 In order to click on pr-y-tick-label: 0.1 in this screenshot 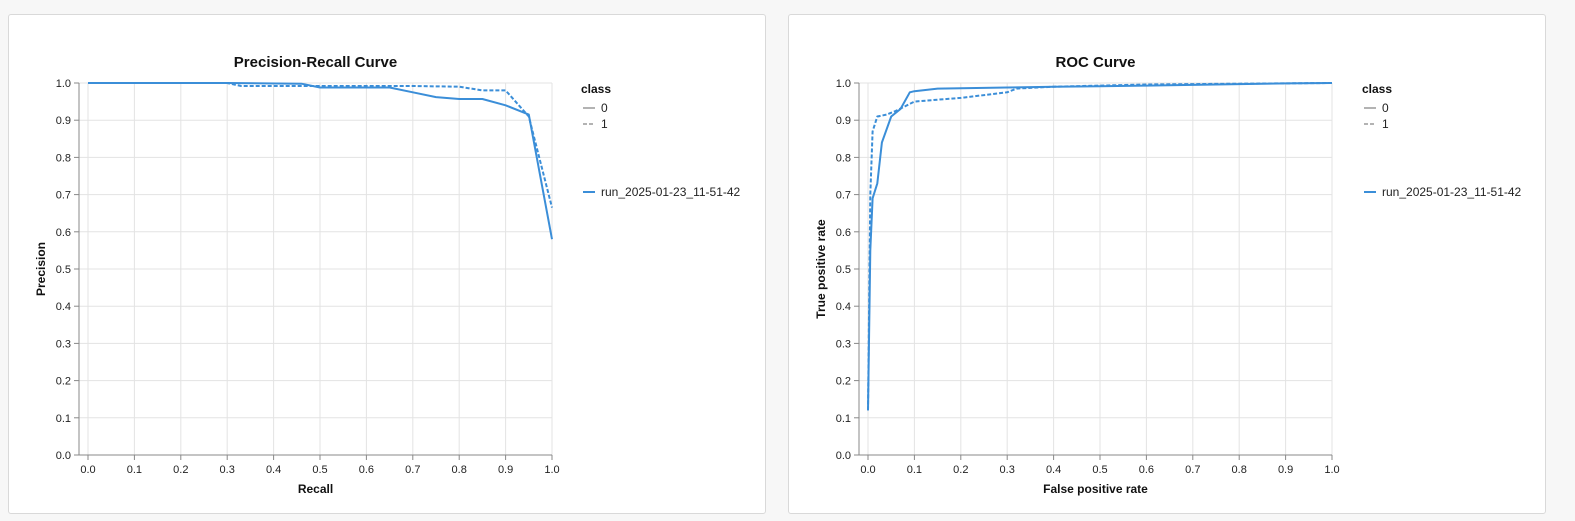, I will do `click(63, 419)`.